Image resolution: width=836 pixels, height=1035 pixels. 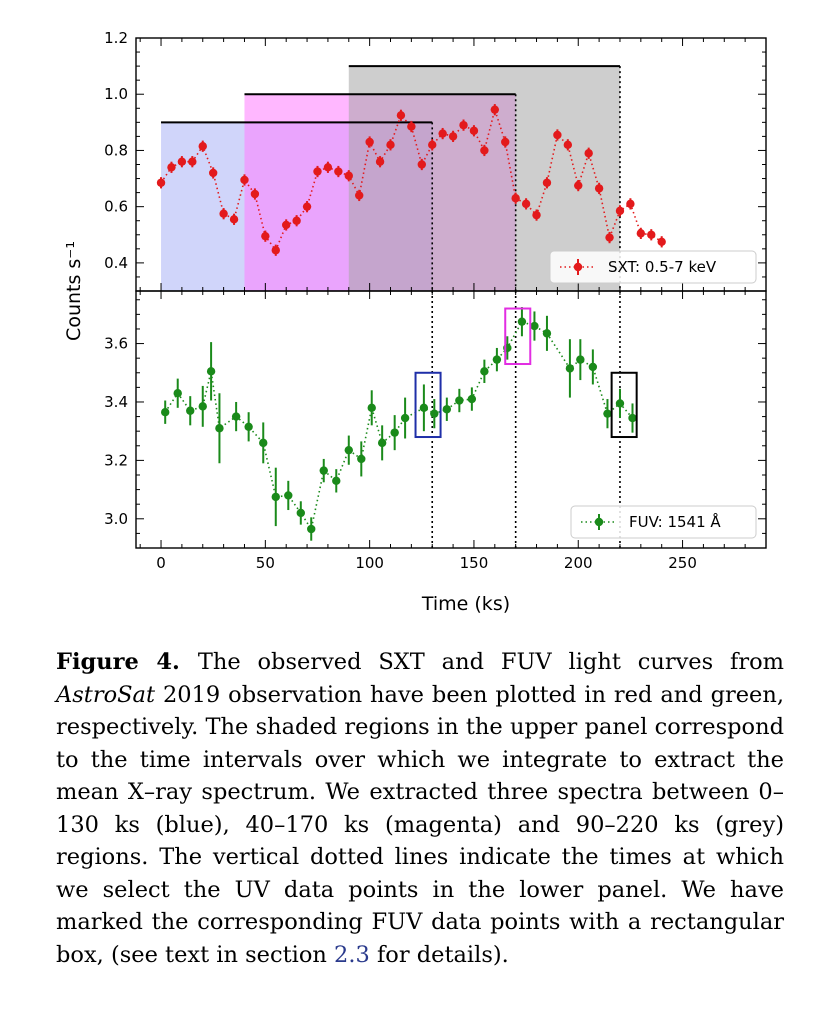 I want to click on y-tick-label: 3.4, so click(x=116, y=402).